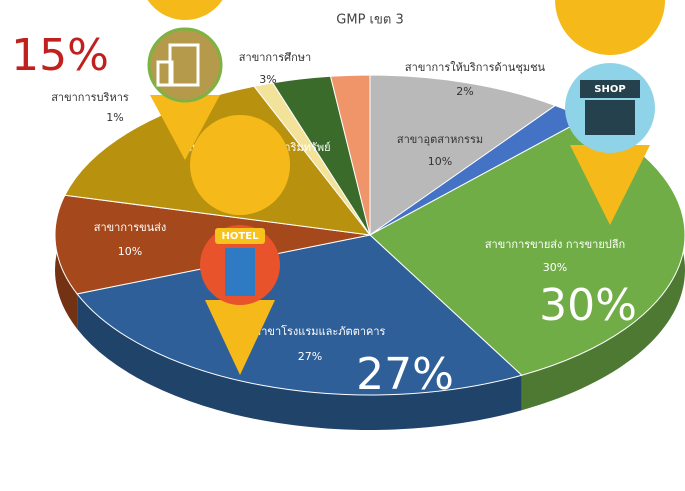  What do you see at coordinates (310, 356) in the screenshot?
I see `value-label: 27%` at bounding box center [310, 356].